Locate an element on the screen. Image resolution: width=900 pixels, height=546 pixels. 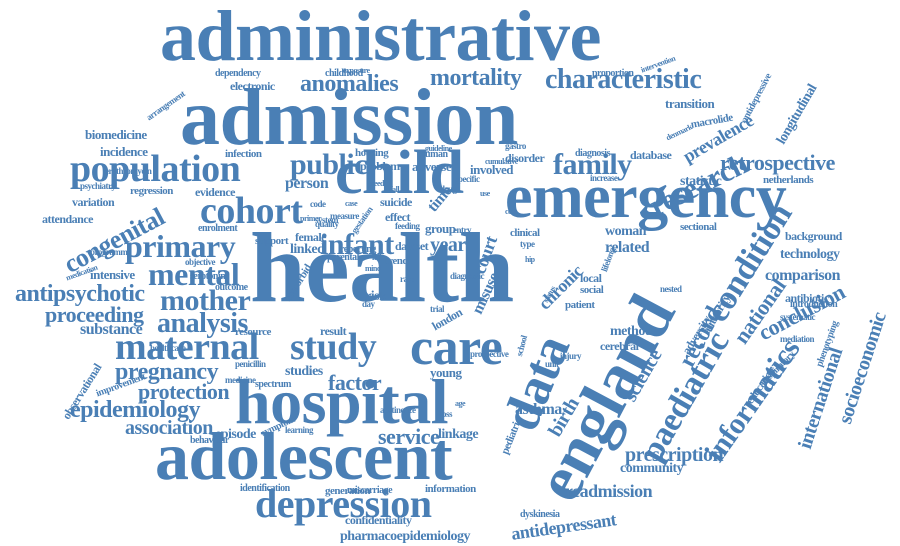
cloud-word-hip: hip is located at coordinates (530, 259).